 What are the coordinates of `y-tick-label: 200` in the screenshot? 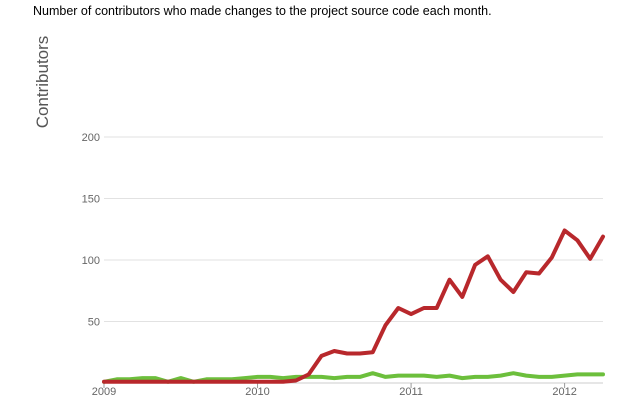 It's located at (91, 138).